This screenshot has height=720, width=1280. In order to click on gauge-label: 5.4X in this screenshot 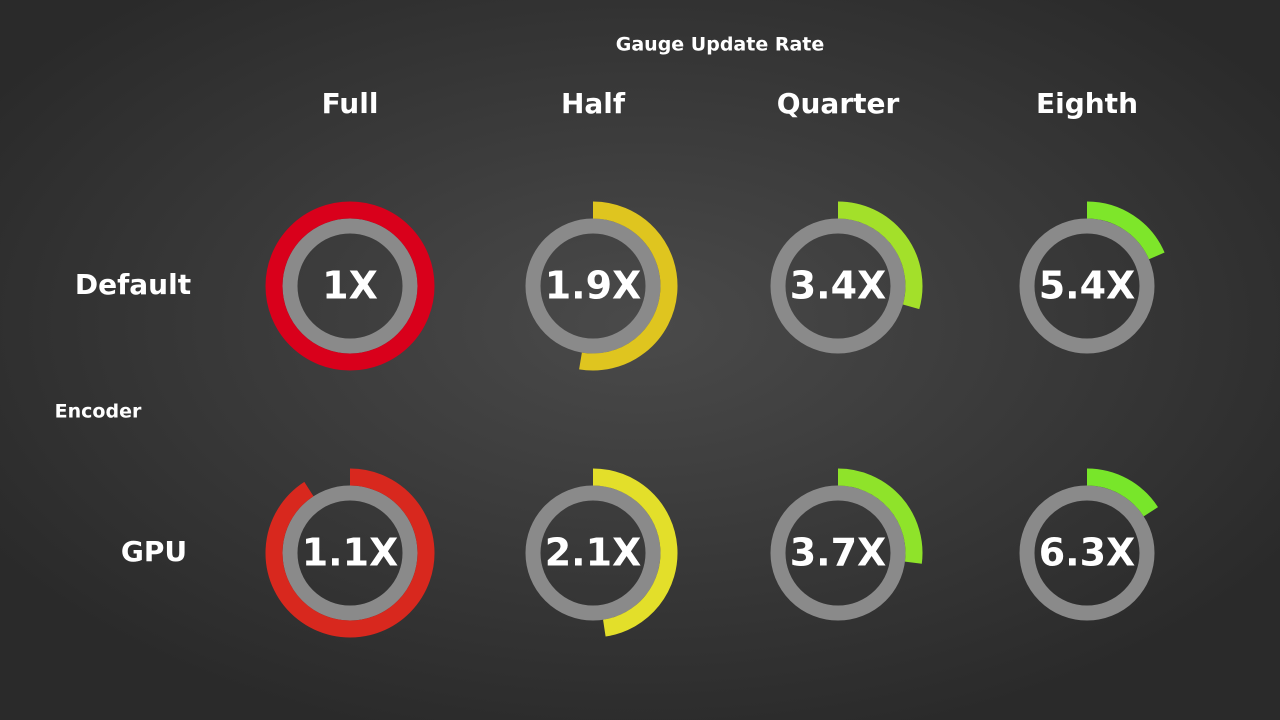, I will do `click(1087, 286)`.